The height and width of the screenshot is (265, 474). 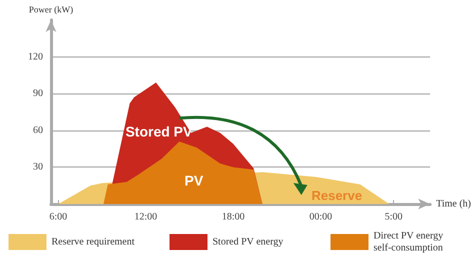 What do you see at coordinates (320, 217) in the screenshot?
I see `x-tick-label: 00:00` at bounding box center [320, 217].